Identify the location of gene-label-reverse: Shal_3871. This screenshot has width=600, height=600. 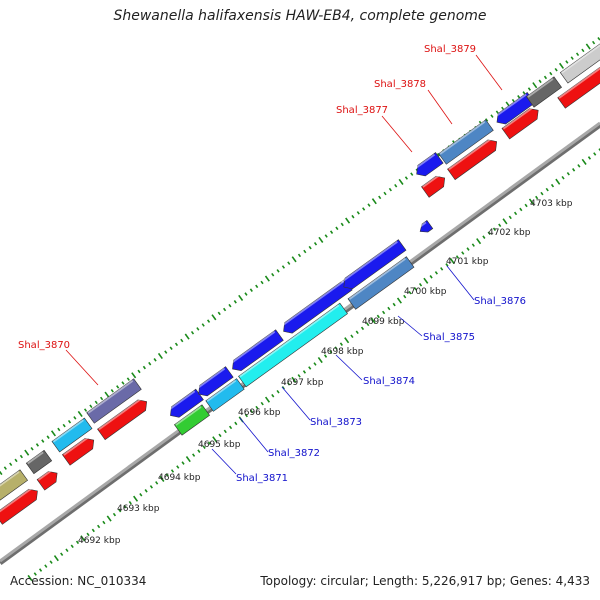
(262, 478).